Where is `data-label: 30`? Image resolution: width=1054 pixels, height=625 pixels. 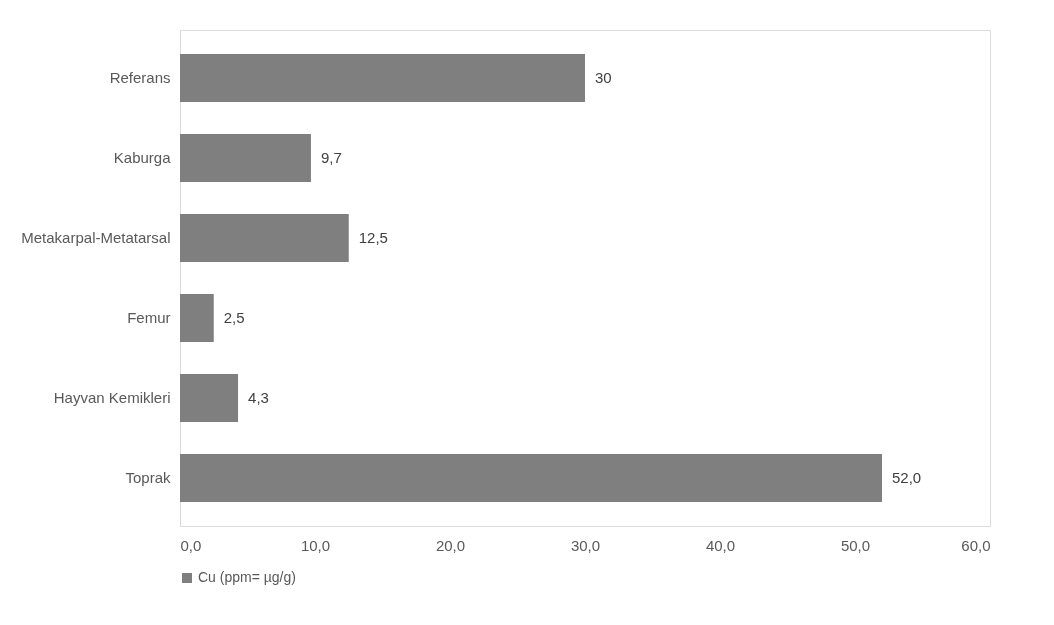 data-label: 30 is located at coordinates (603, 77).